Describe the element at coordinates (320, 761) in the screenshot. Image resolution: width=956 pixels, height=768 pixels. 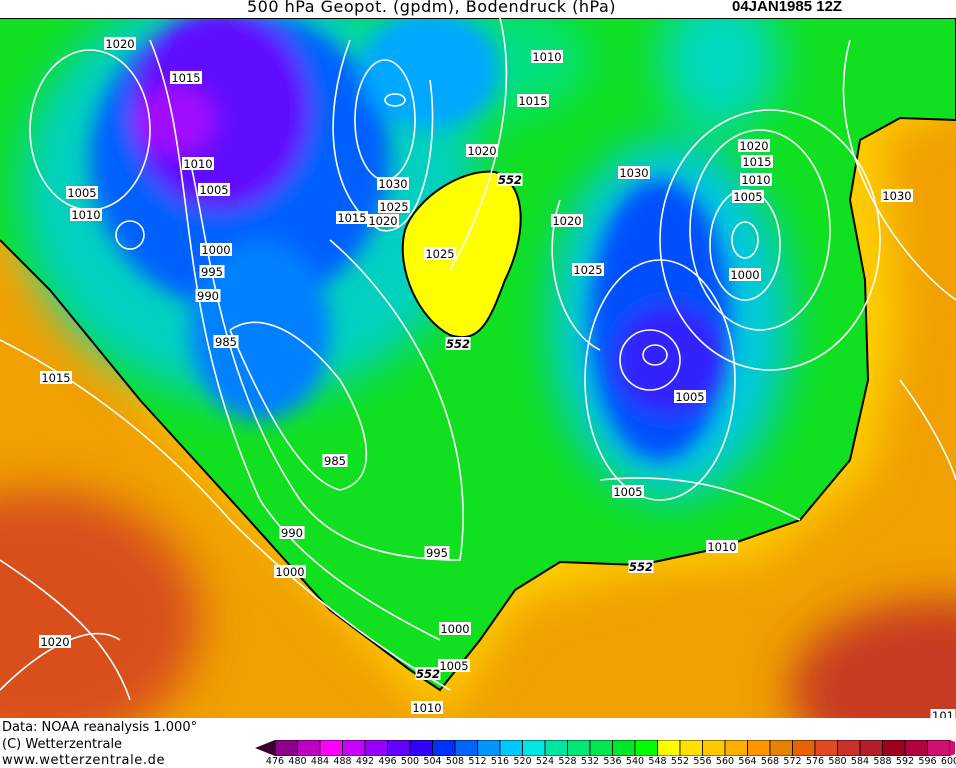
I see `colorbar-label: 484` at that location.